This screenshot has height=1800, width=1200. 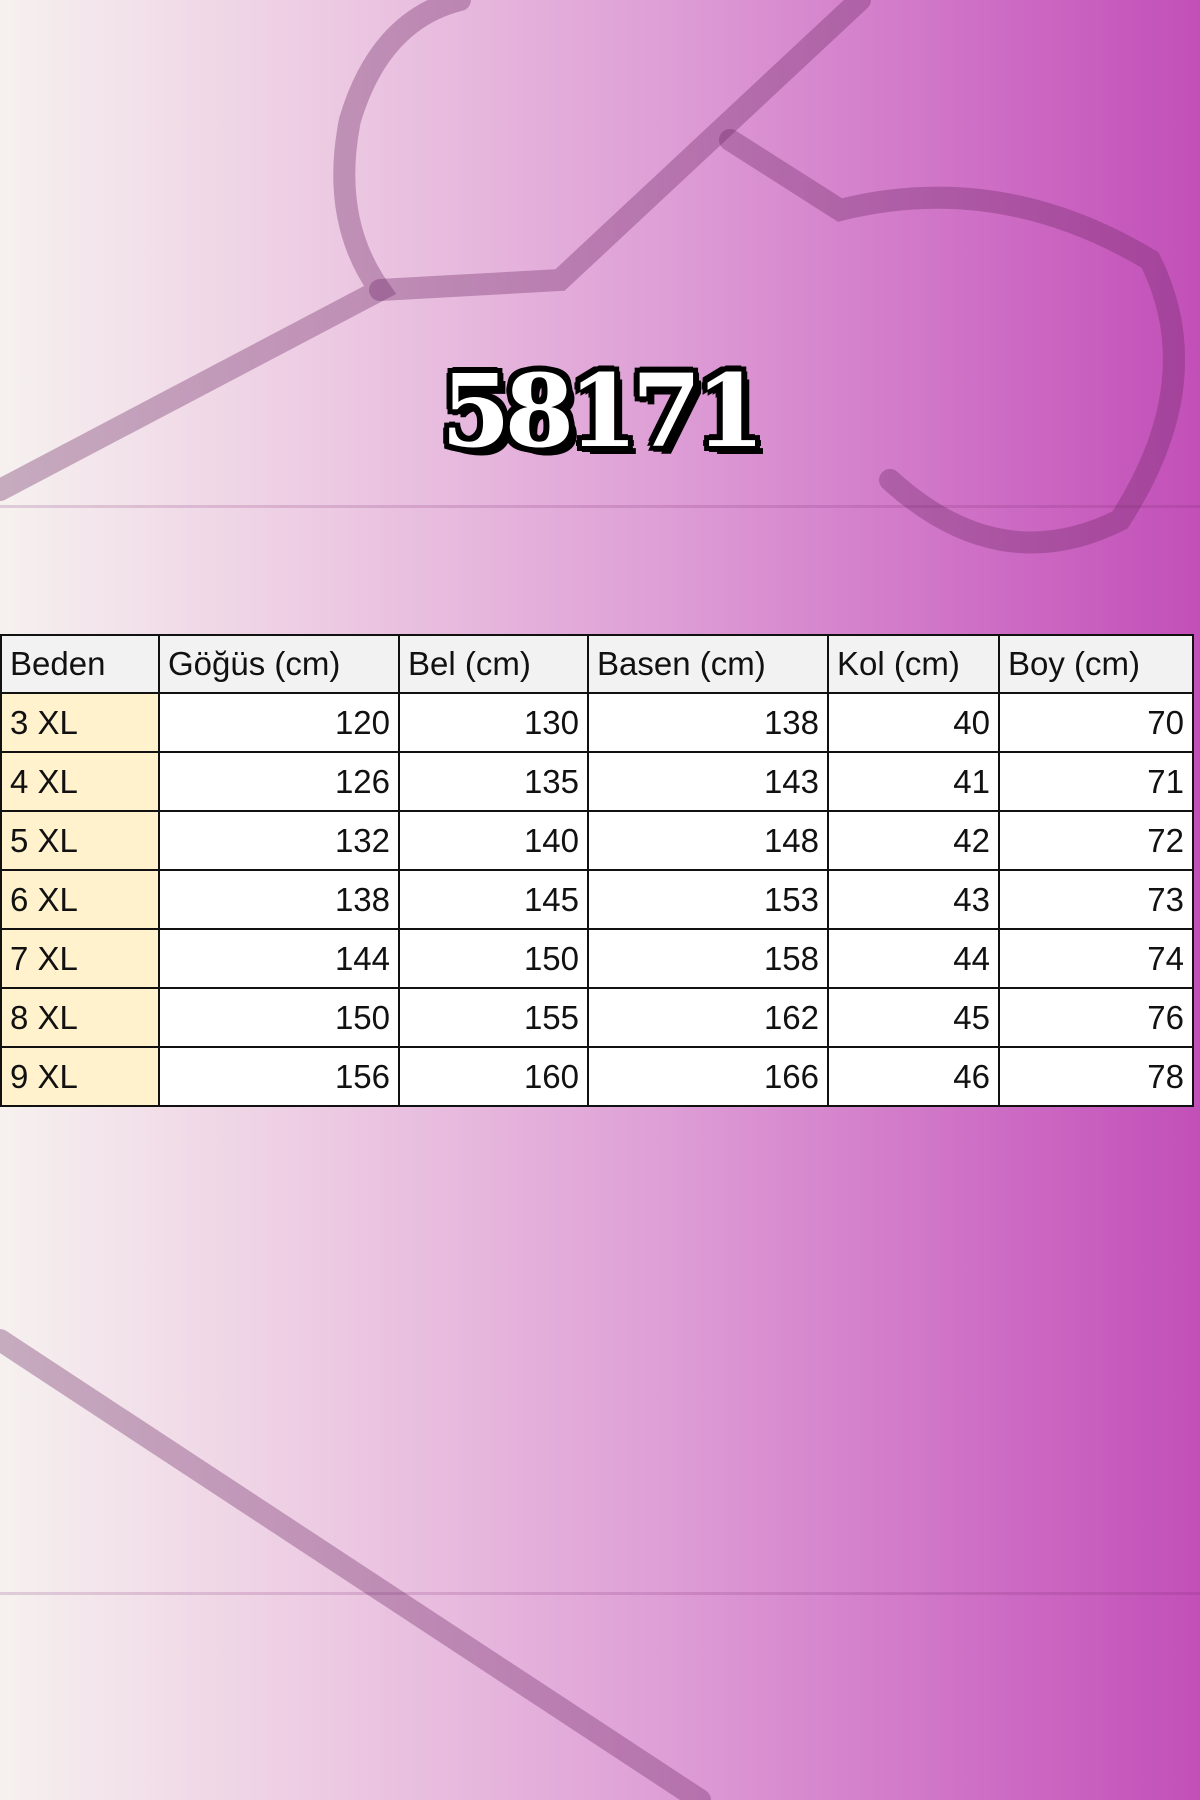 I want to click on table-row: 5 XL 132 140 148 42 72, so click(x=597, y=840).